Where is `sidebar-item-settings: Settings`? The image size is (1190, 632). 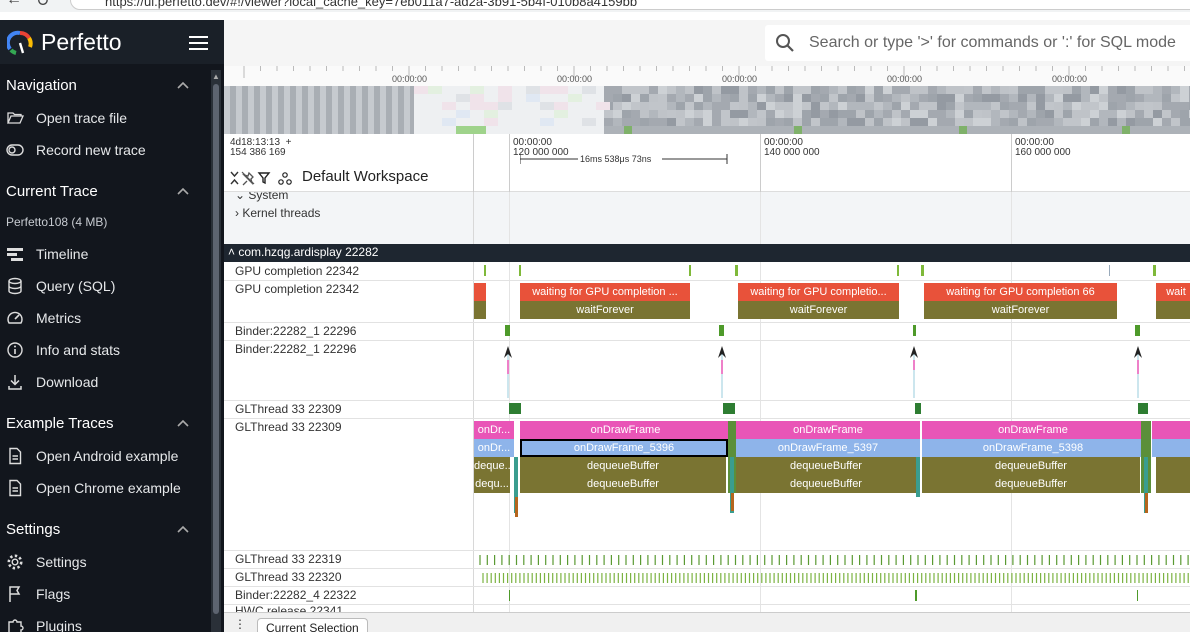 sidebar-item-settings: Settings is located at coordinates (106, 562).